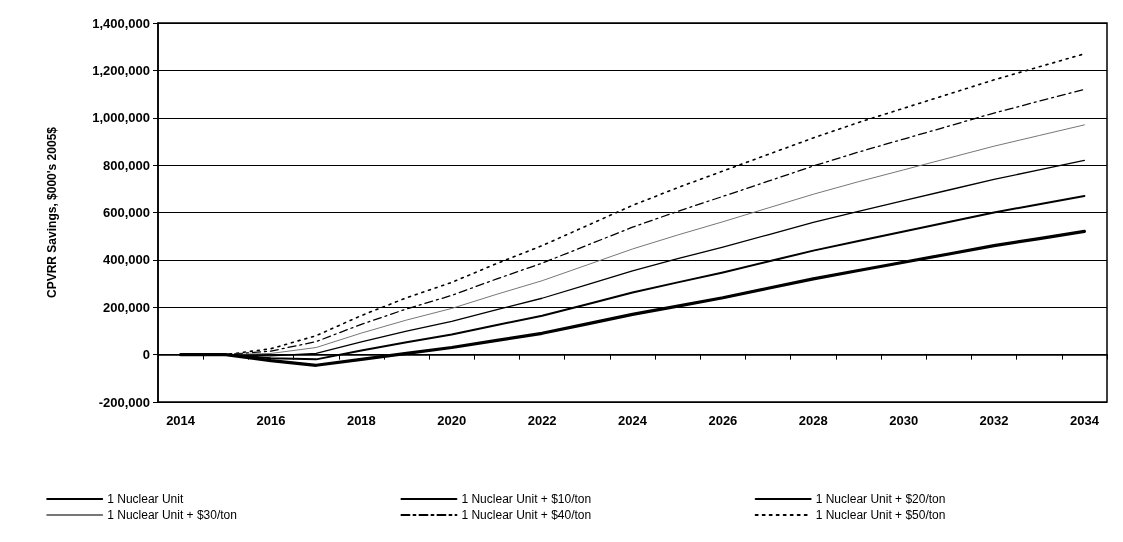  What do you see at coordinates (633, 420) in the screenshot?
I see `x-tick-label: 2024` at bounding box center [633, 420].